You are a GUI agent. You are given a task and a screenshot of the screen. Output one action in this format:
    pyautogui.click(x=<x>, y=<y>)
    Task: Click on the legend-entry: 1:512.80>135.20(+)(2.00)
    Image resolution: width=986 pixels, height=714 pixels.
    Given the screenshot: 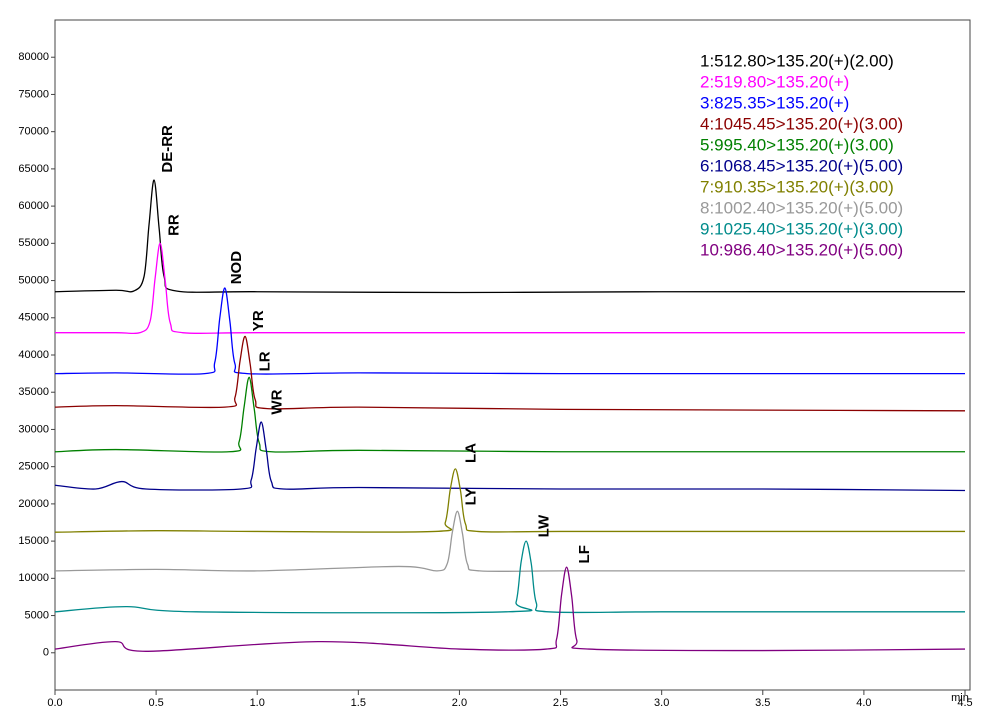 What is the action you would take?
    pyautogui.click(x=797, y=60)
    